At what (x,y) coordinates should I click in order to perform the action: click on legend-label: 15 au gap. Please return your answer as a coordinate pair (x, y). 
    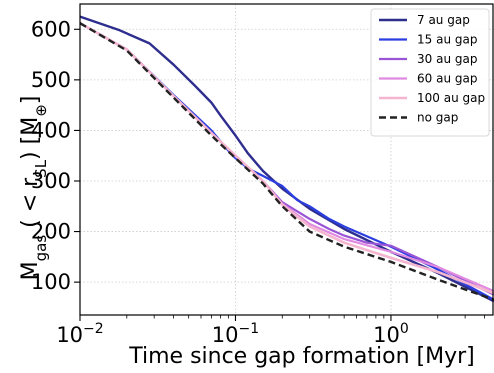
    Looking at the image, I should click on (447, 40).